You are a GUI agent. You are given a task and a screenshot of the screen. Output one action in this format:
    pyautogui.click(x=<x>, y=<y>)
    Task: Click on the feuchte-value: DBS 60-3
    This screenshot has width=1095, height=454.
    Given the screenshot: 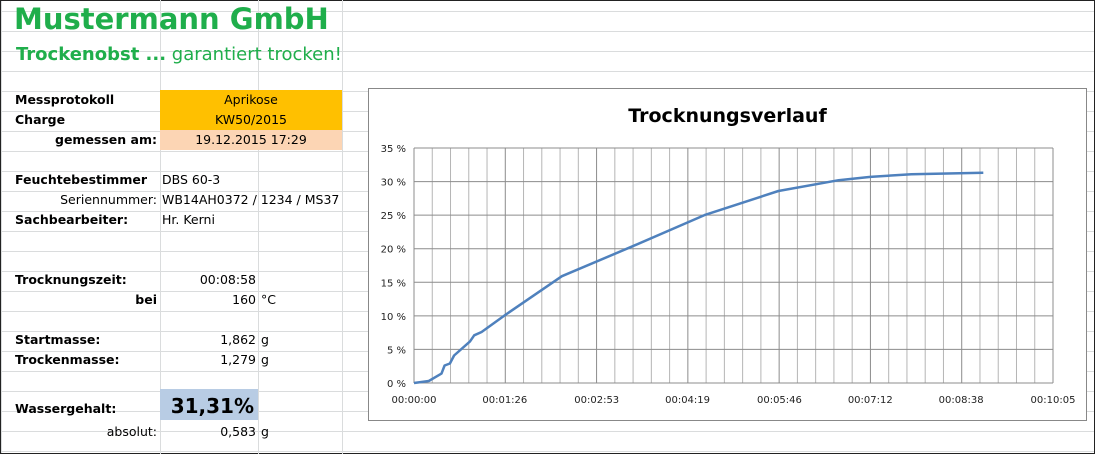 What is the action you would take?
    pyautogui.click(x=191, y=179)
    